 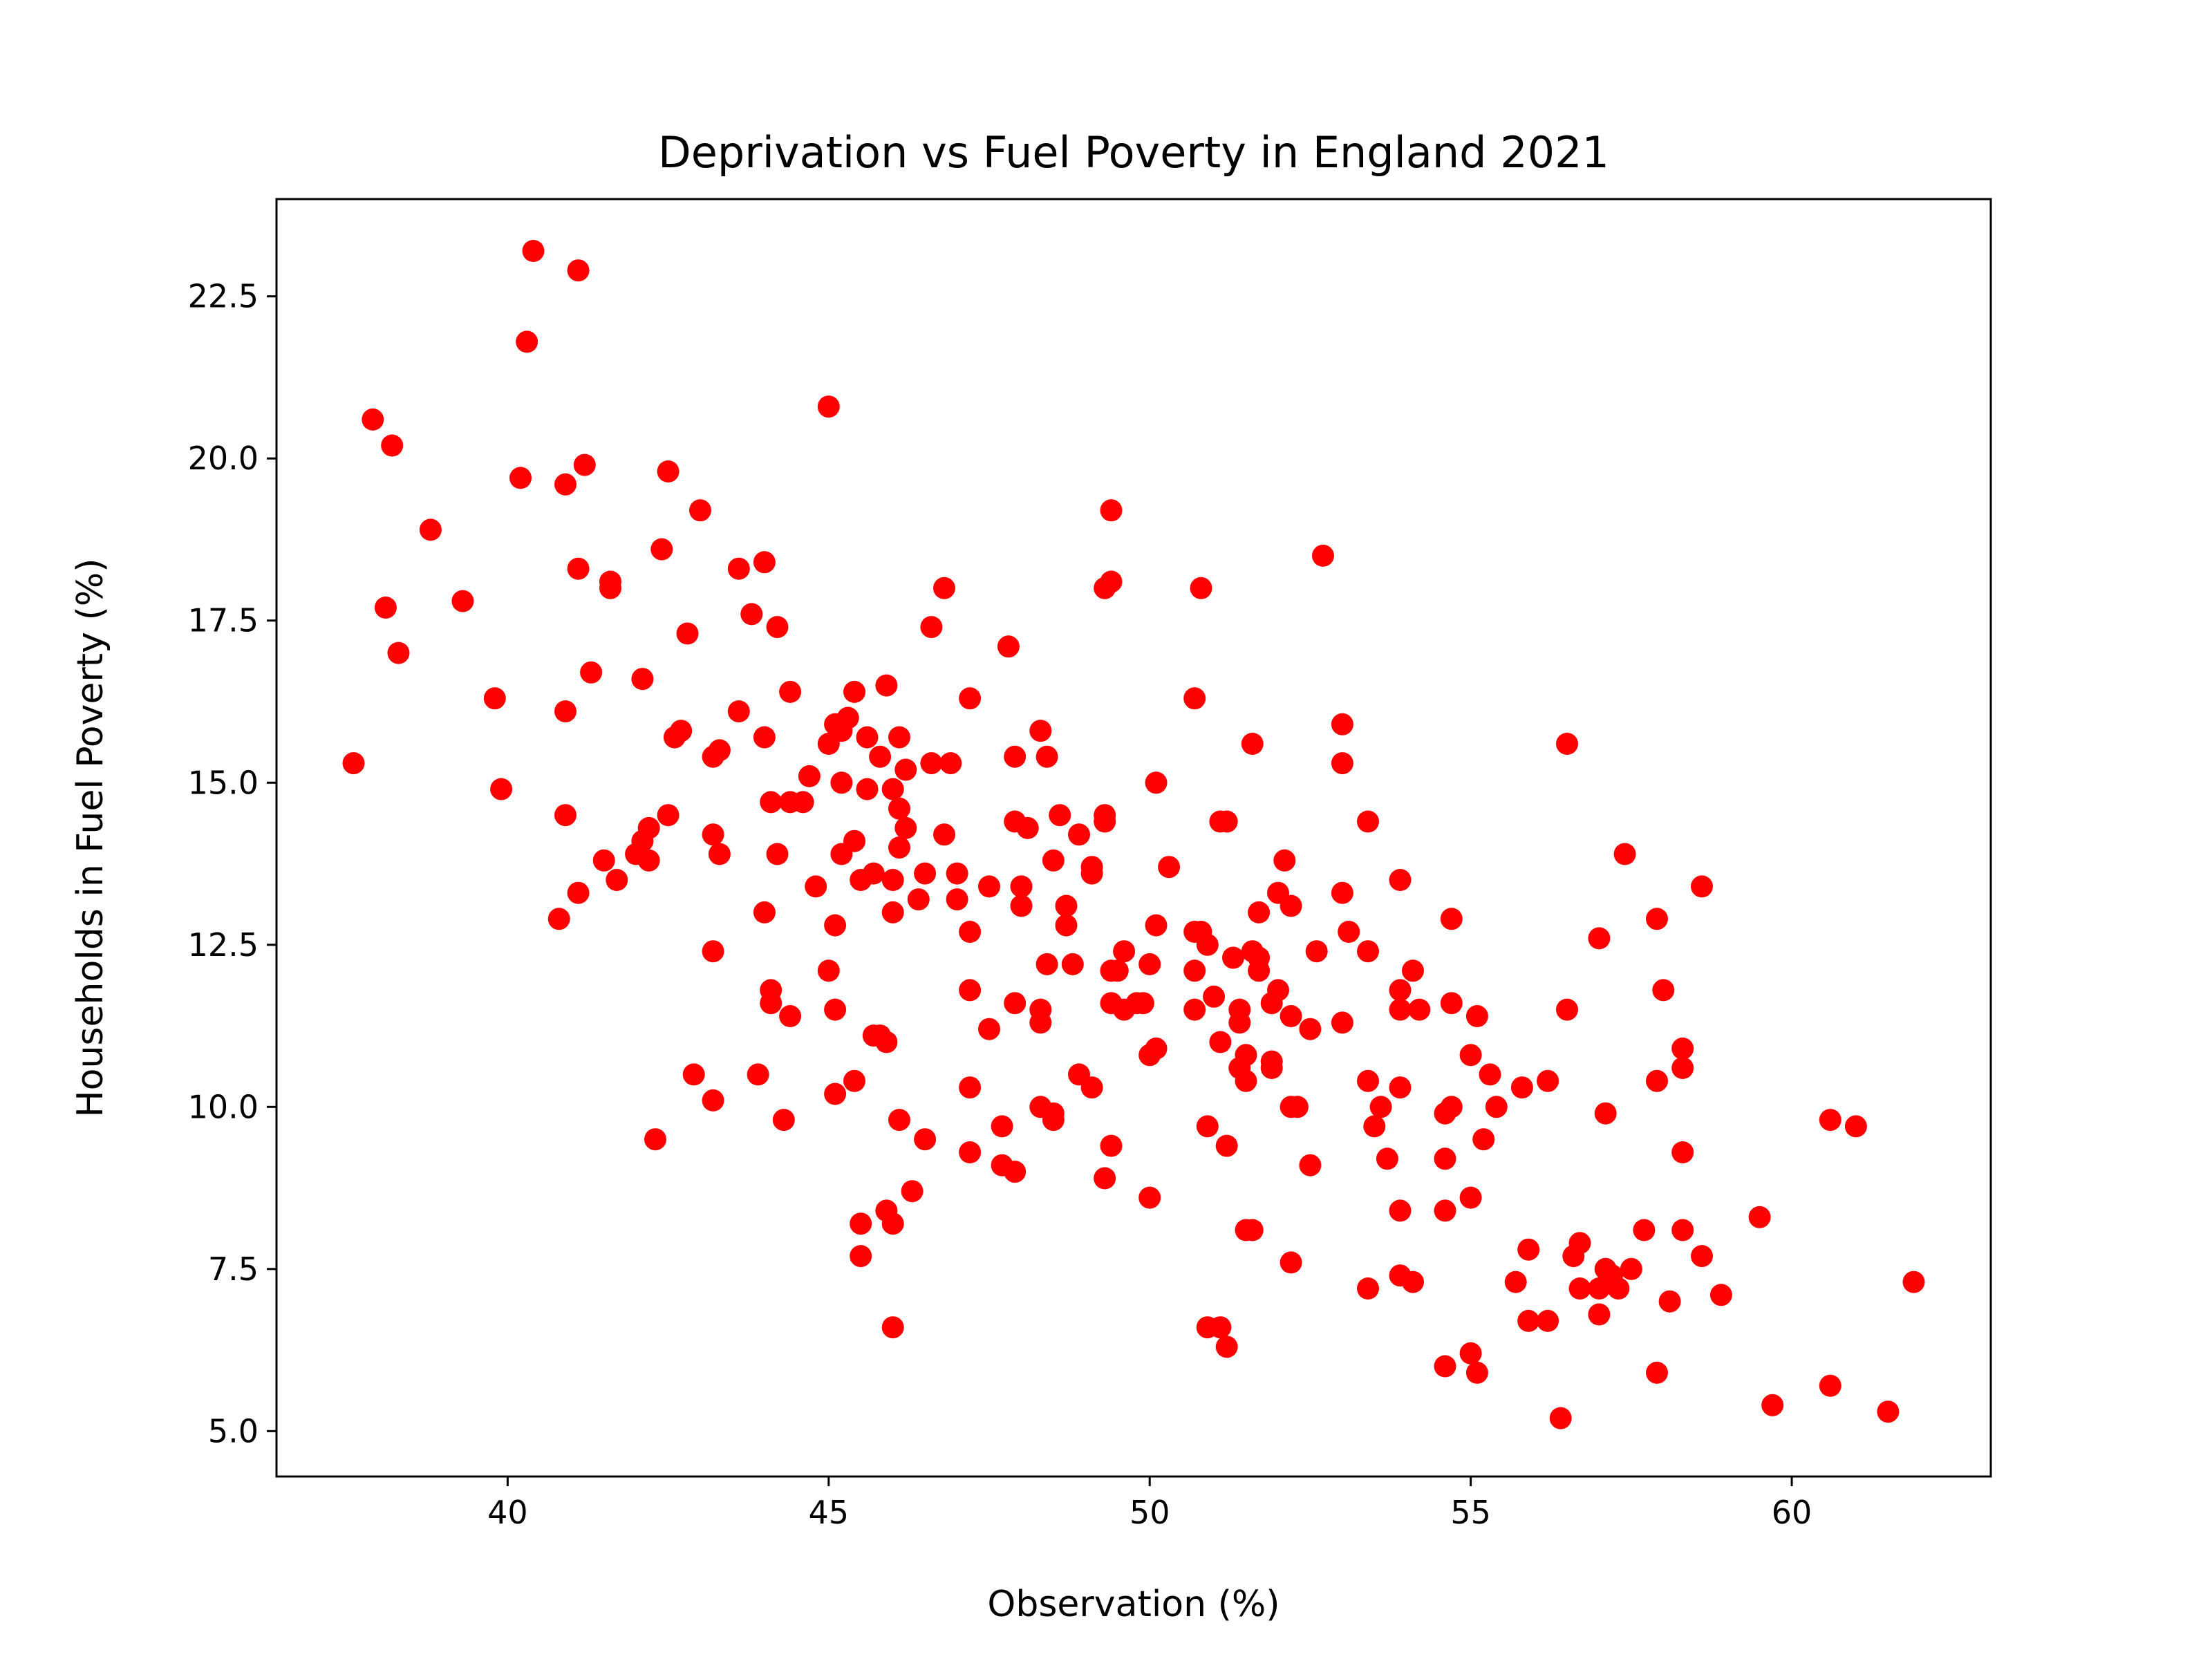 I want to click on x-tick-label: 60, so click(x=1792, y=1512).